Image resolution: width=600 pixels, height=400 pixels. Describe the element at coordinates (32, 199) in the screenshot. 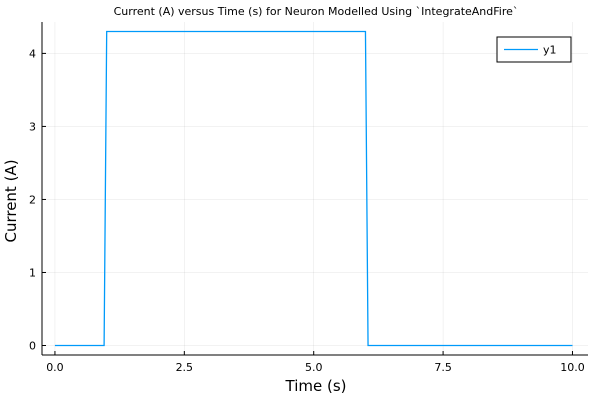

I see `y-tick-label: 2` at that location.